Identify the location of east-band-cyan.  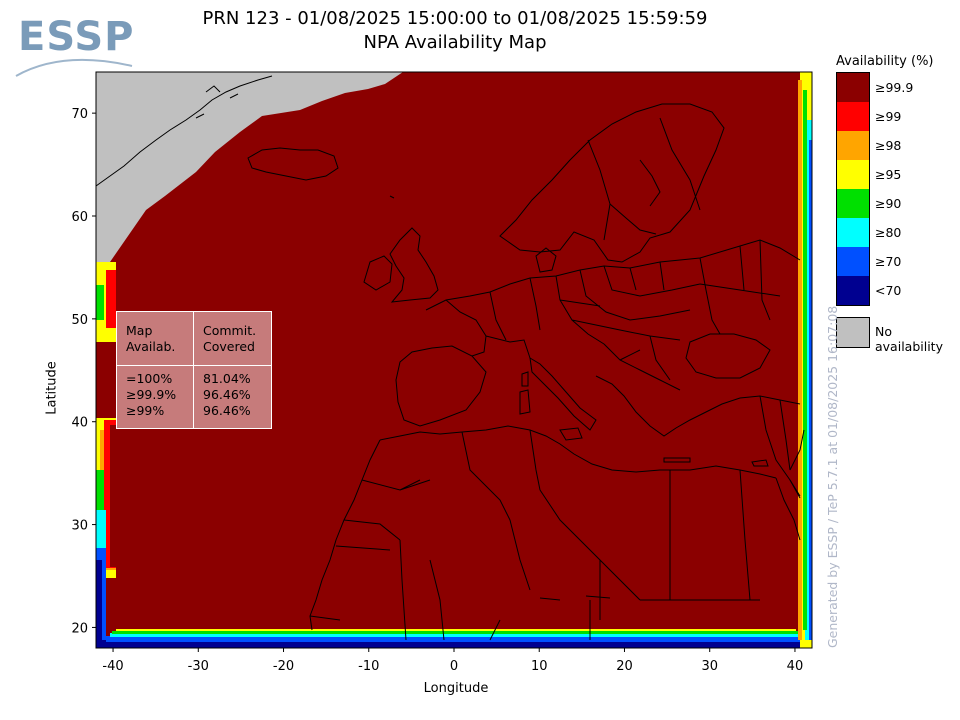
(808, 380).